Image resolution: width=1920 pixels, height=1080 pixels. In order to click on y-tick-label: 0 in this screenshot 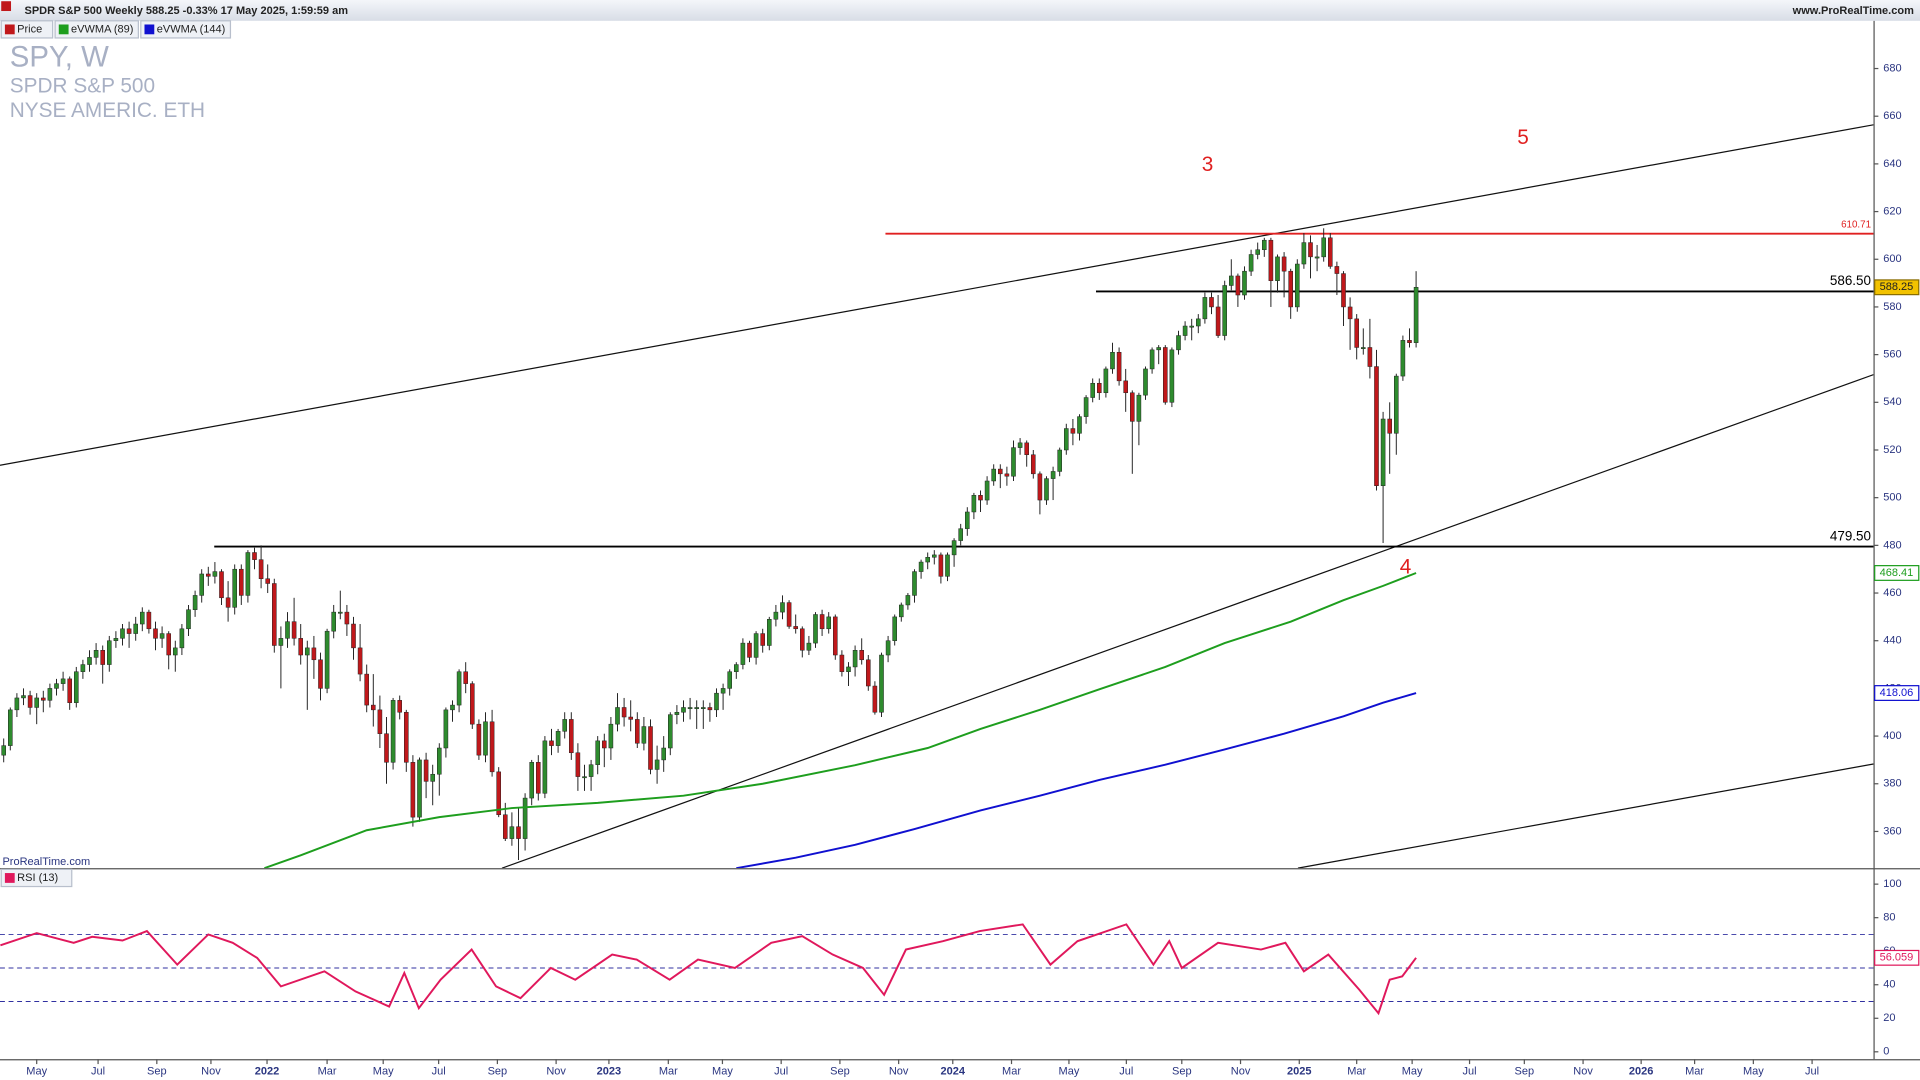, I will do `click(1886, 1052)`.